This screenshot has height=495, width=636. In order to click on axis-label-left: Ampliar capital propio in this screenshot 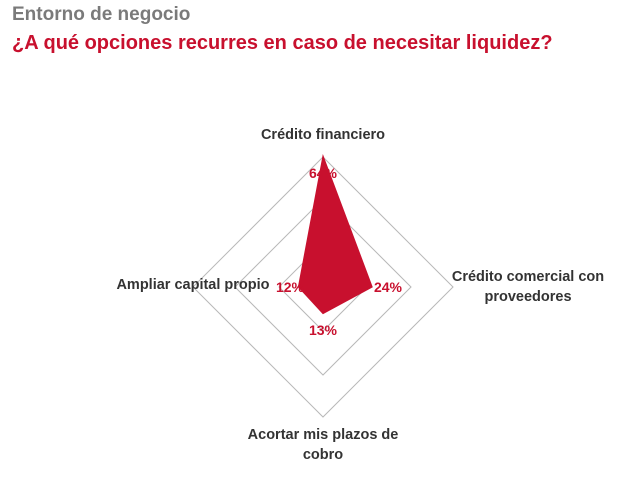, I will do `click(192, 285)`.